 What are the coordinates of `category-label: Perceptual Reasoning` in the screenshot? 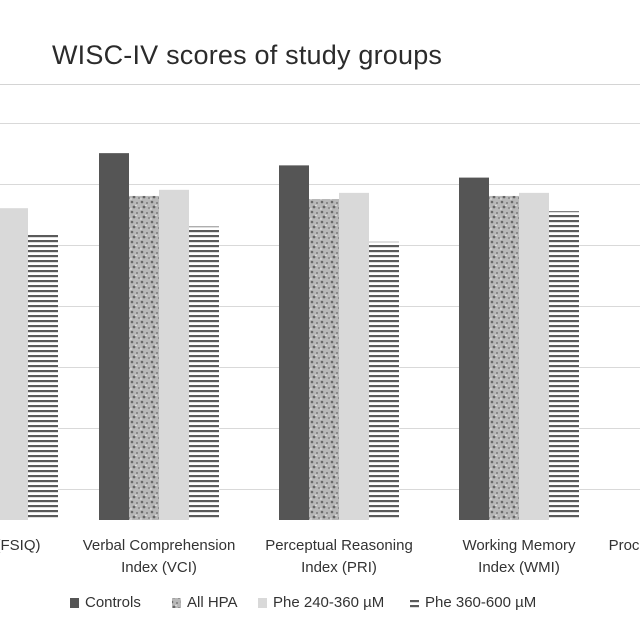 It's located at (339, 545).